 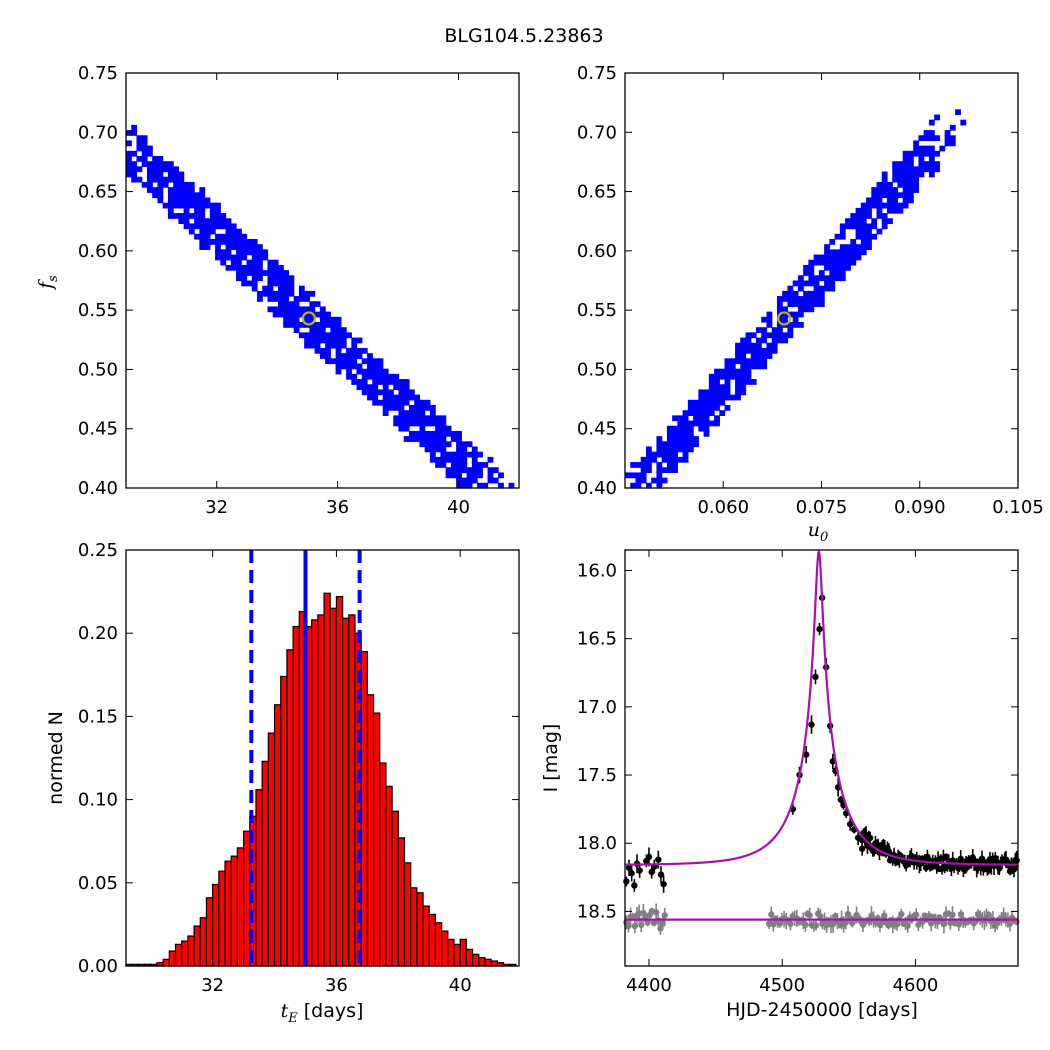 What do you see at coordinates (98, 73) in the screenshot?
I see `p1-ytick-label: 0.75` at bounding box center [98, 73].